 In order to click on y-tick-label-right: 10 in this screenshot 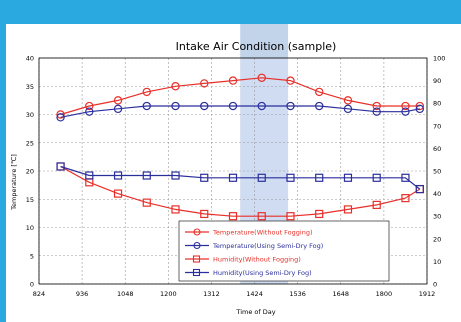, I will do `click(437, 262)`.